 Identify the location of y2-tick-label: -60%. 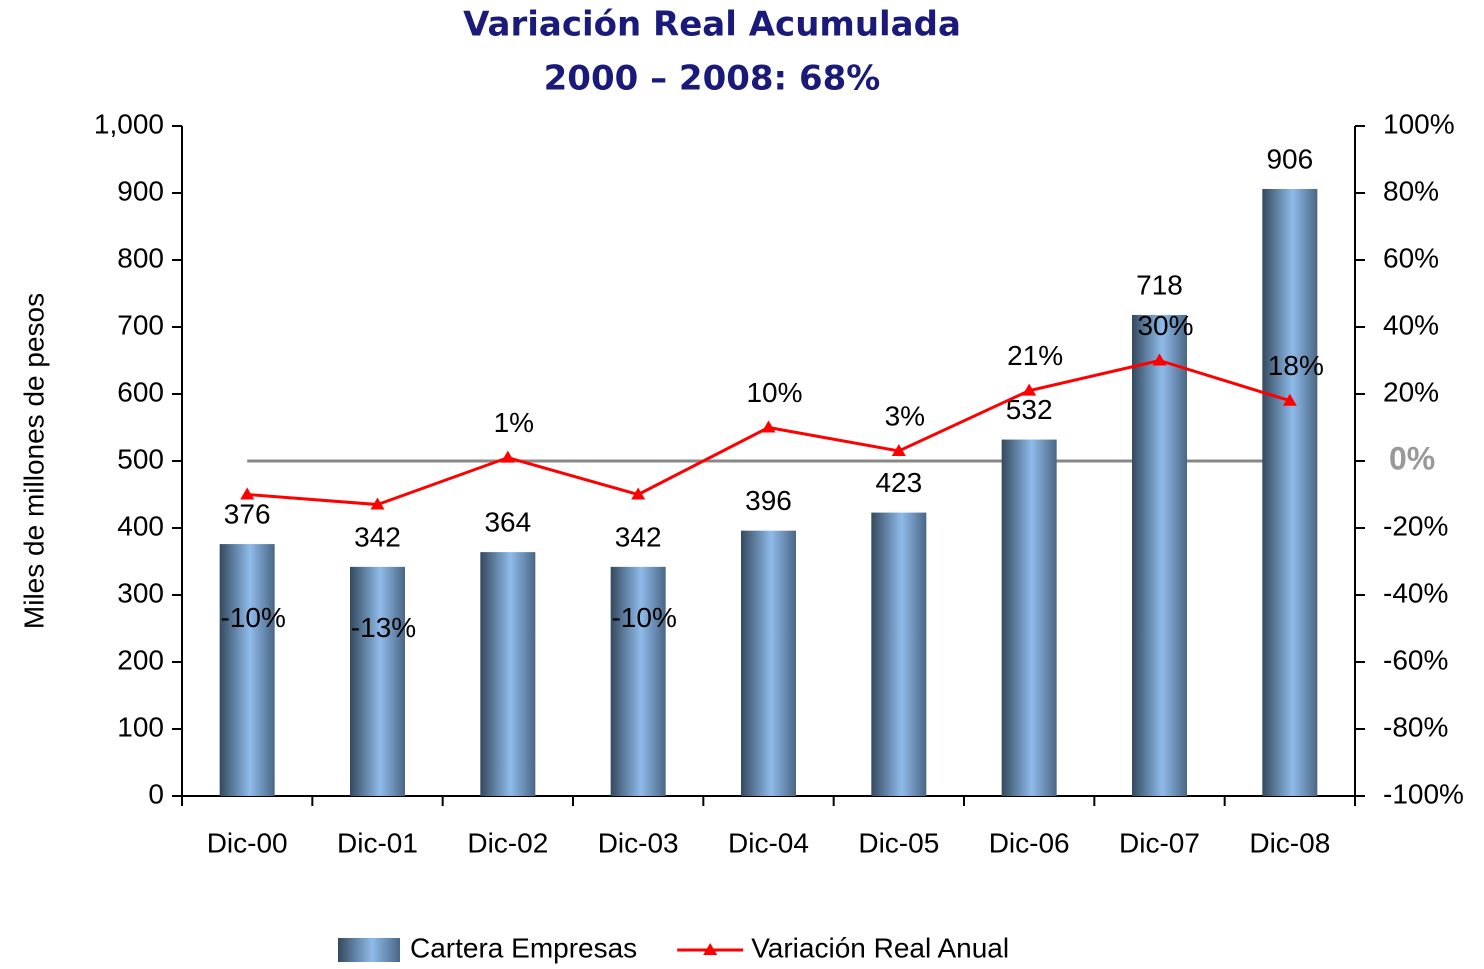
(1415, 659).